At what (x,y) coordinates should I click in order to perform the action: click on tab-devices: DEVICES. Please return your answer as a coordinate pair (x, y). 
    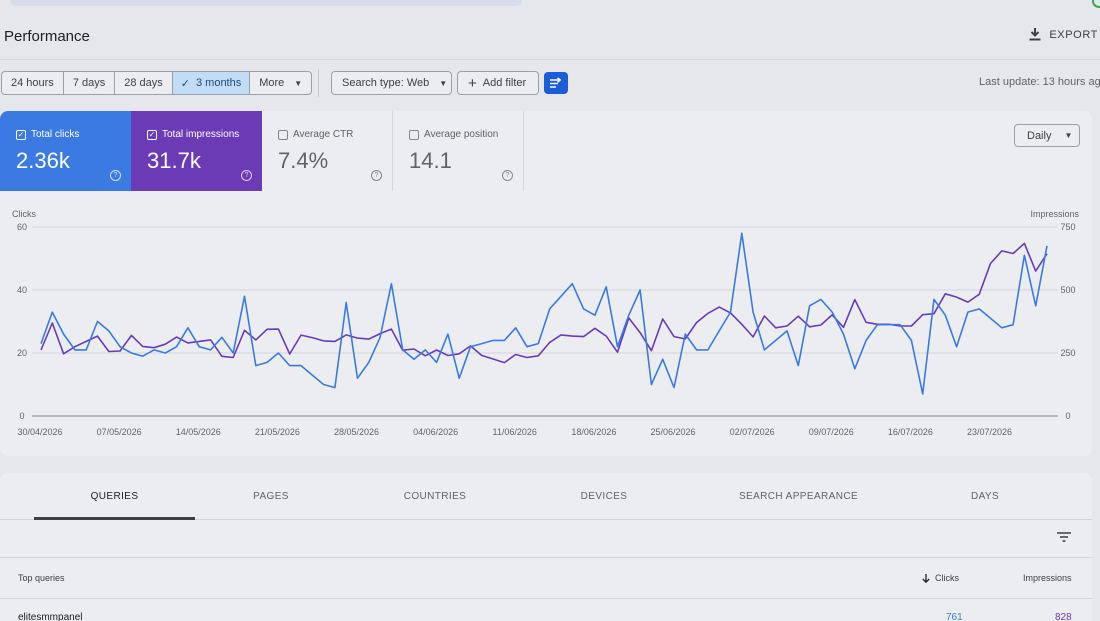
    Looking at the image, I should click on (604, 496).